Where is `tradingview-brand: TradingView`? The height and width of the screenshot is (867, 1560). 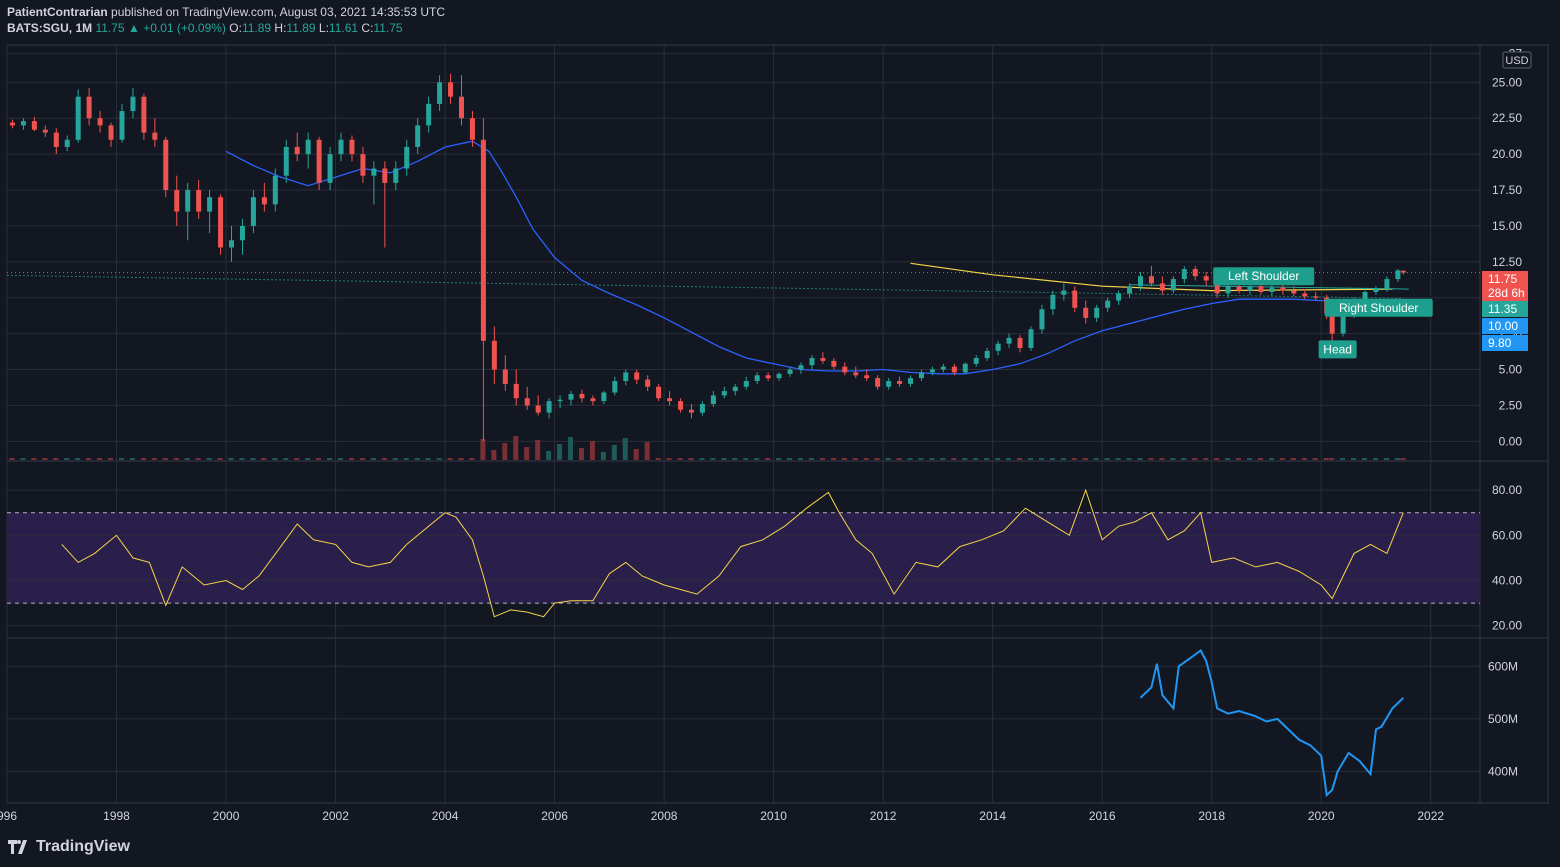
tradingview-brand: TradingView is located at coordinates (69, 847).